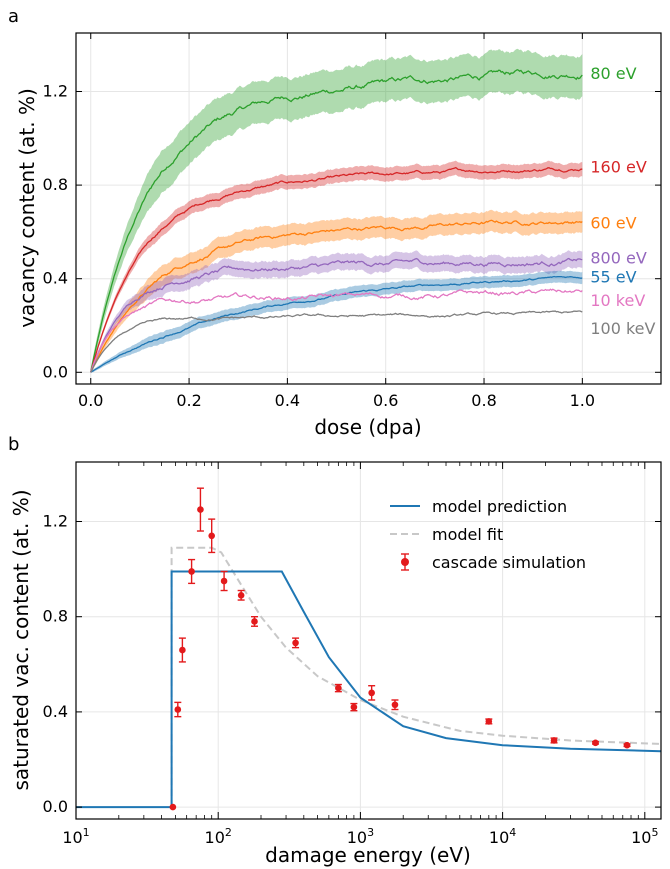 This screenshot has width=670, height=869. I want to click on panel-b-xlabel: damage energy (eV), so click(368, 855).